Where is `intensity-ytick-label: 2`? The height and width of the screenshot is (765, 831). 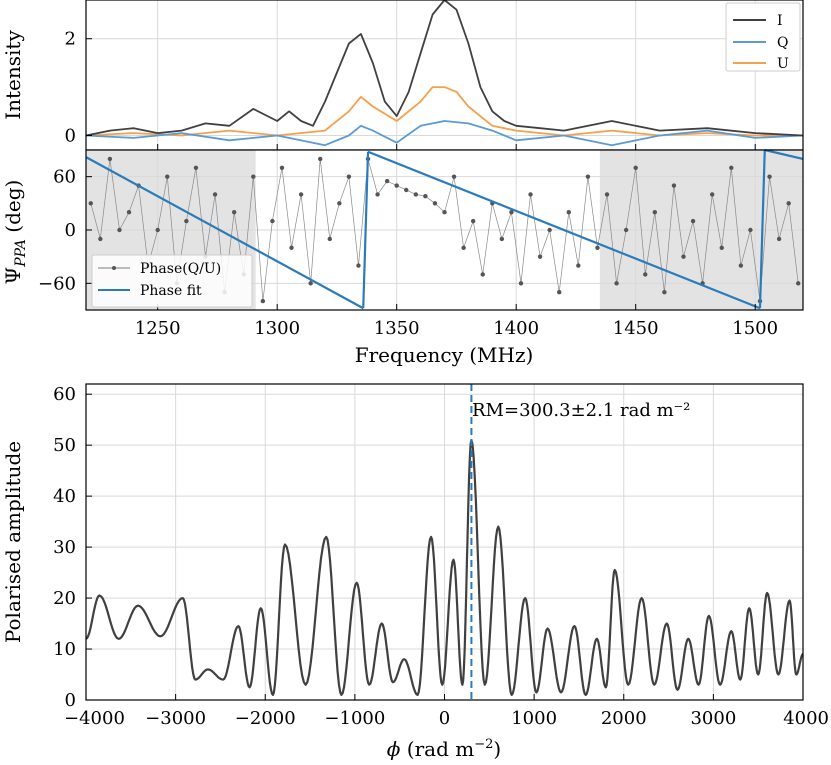
intensity-ytick-label: 2 is located at coordinates (70, 39).